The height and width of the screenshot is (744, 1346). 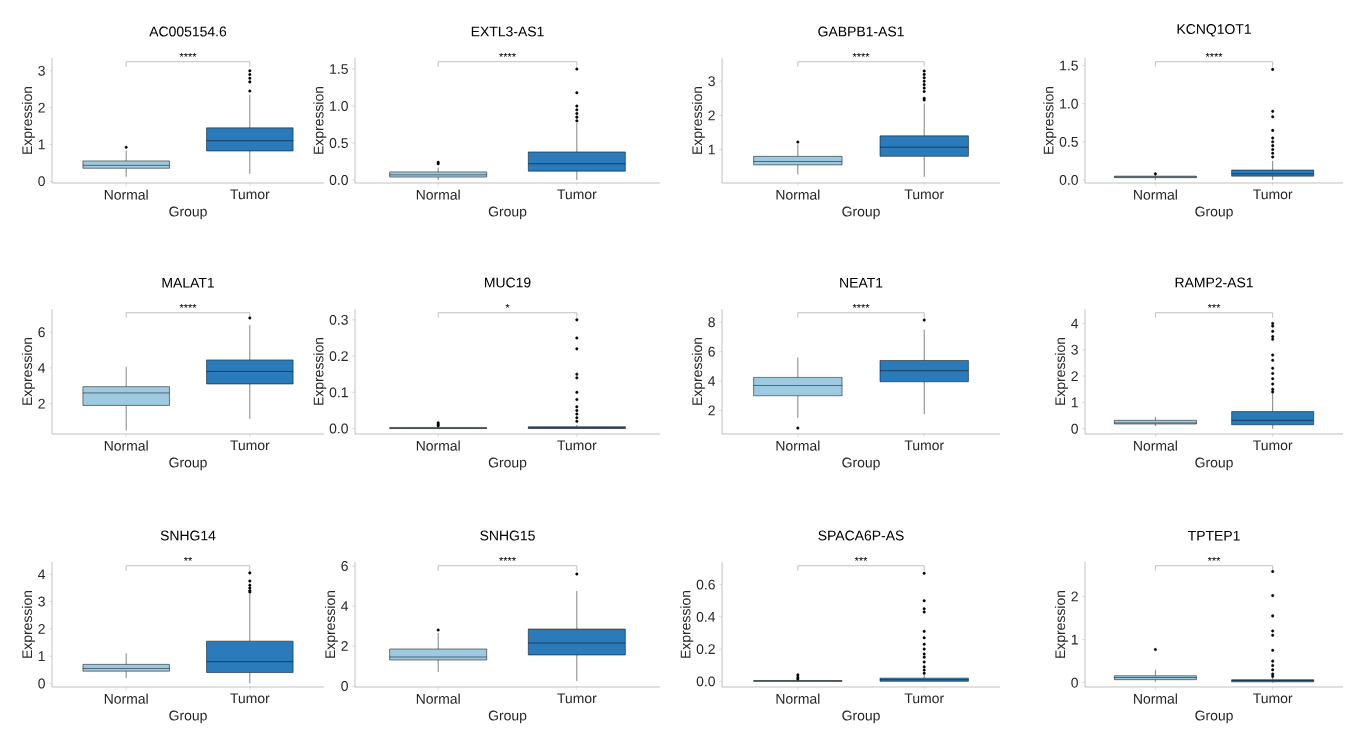 What do you see at coordinates (1213, 535) in the screenshot?
I see `chart-title: TPTEP1` at bounding box center [1213, 535].